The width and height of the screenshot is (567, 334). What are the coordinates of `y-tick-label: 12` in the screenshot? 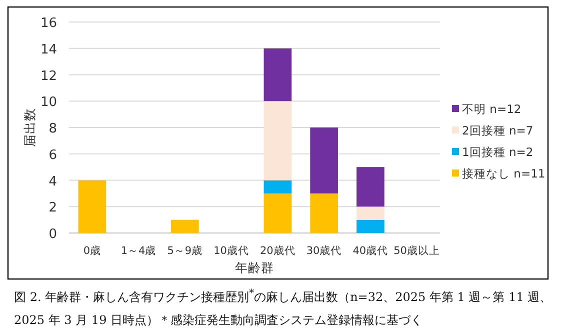 It's located at (48, 76).